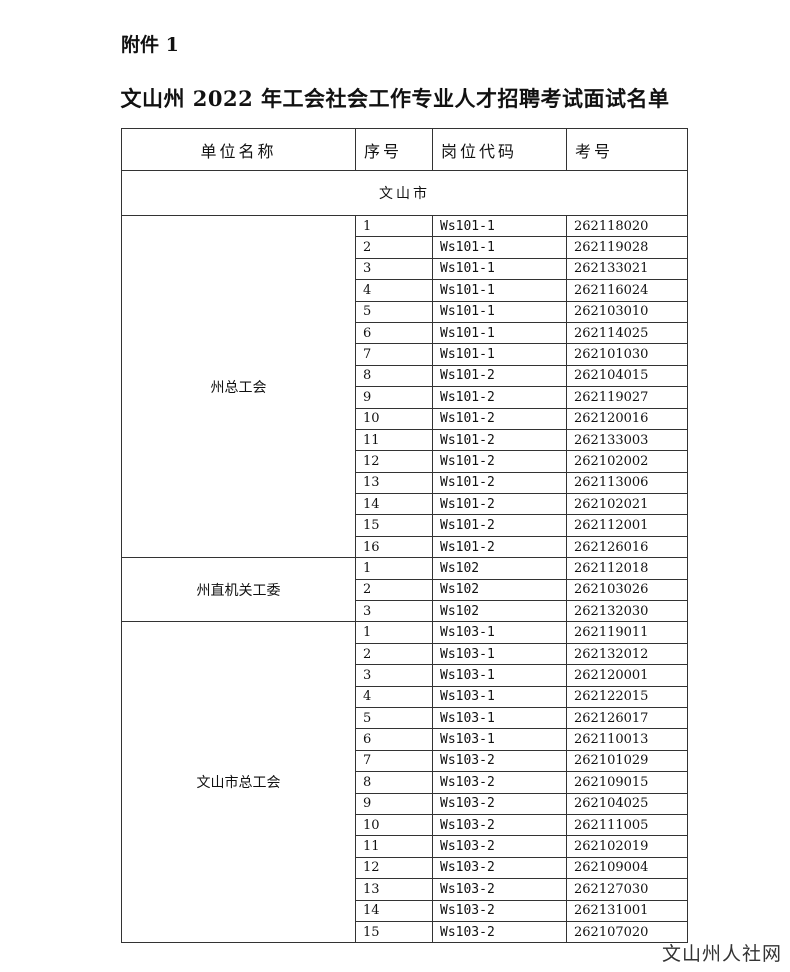 This screenshot has height=972, width=790. Describe the element at coordinates (627, 269) in the screenshot. I see `exam-no-cell: 262133021` at that location.